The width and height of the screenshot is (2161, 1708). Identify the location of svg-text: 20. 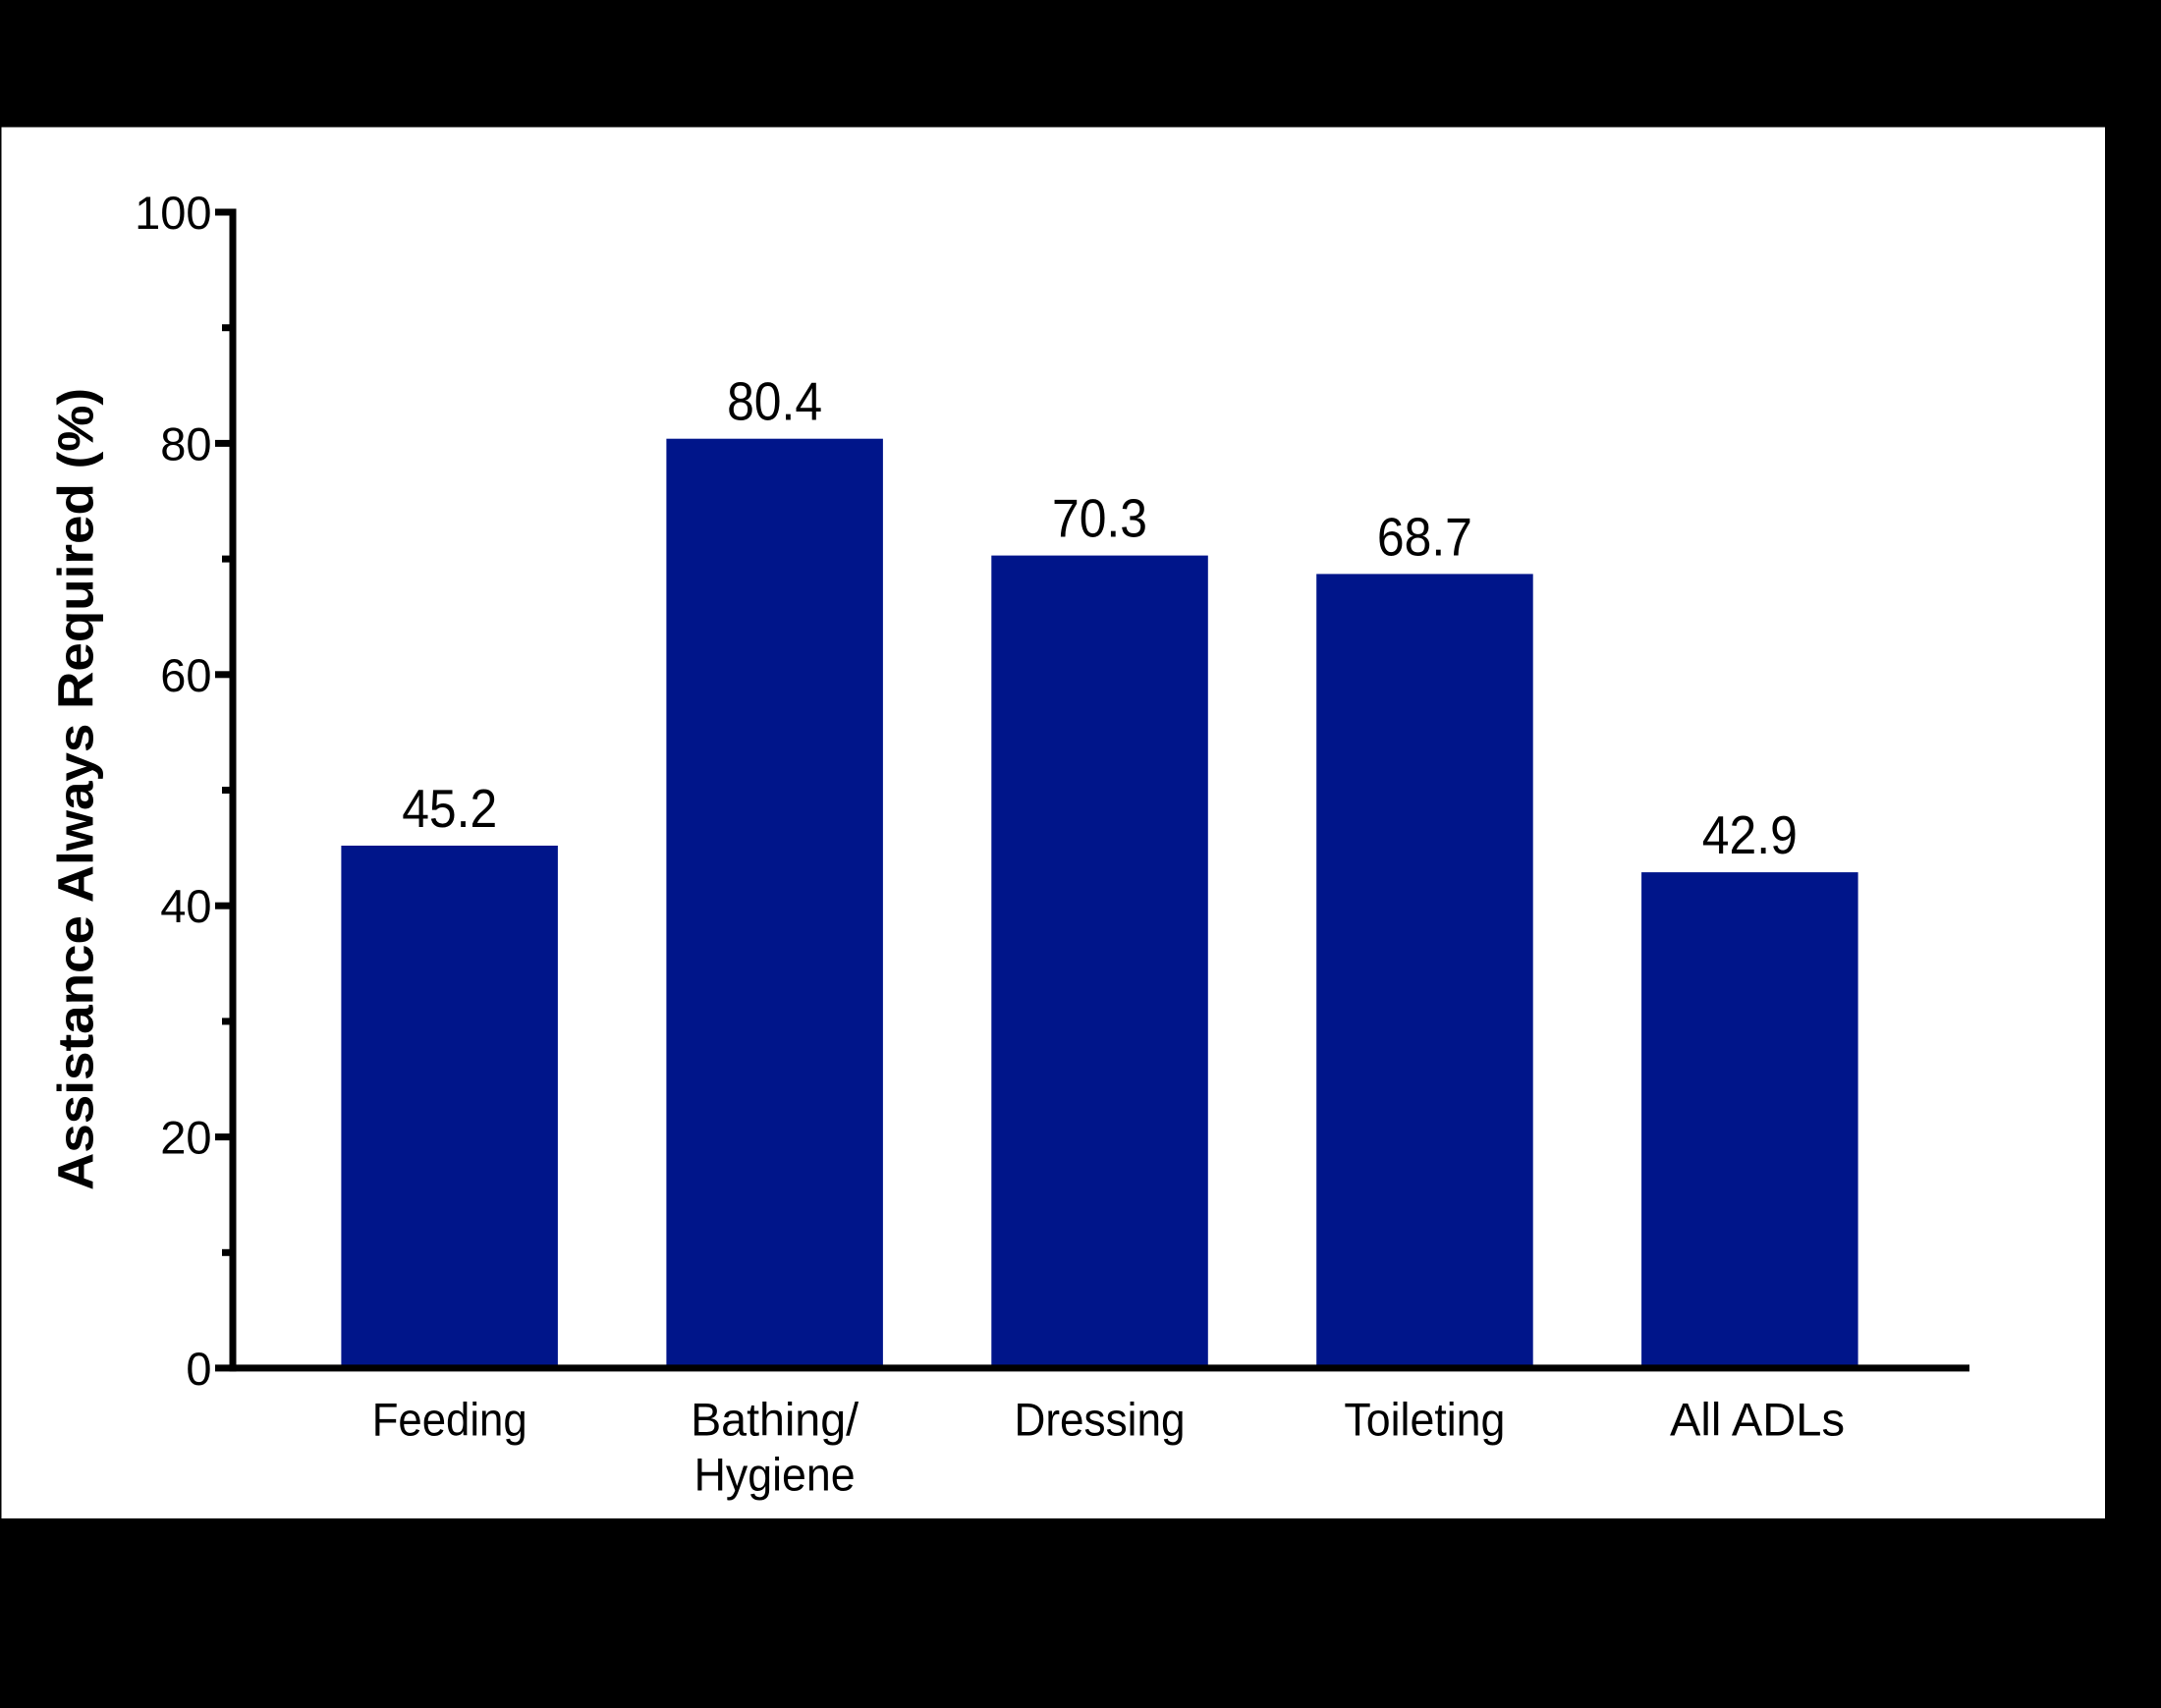
(185, 1138).